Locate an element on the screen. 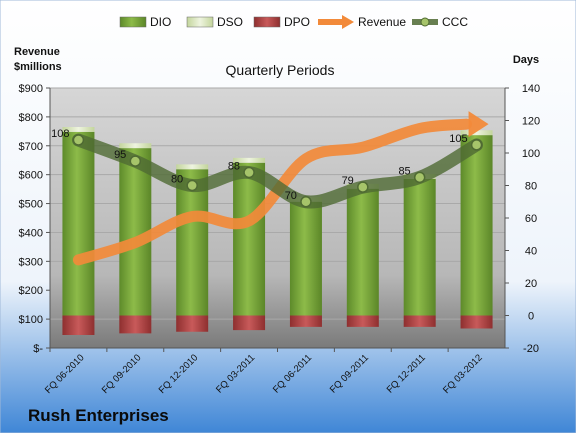  right-tick-label: -20 is located at coordinates (531, 349).